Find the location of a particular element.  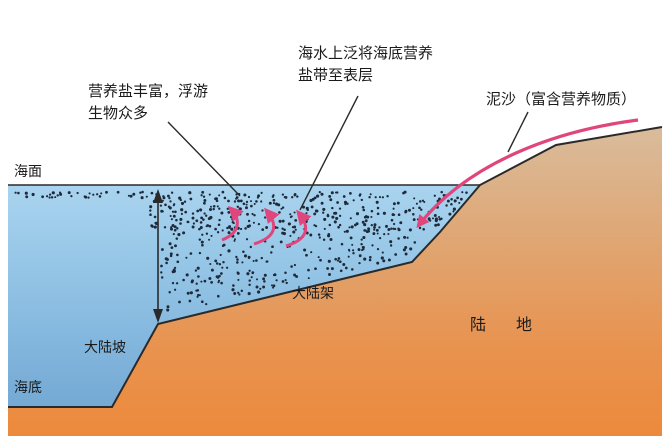

sediment-arrow is located at coordinates (527, 173).